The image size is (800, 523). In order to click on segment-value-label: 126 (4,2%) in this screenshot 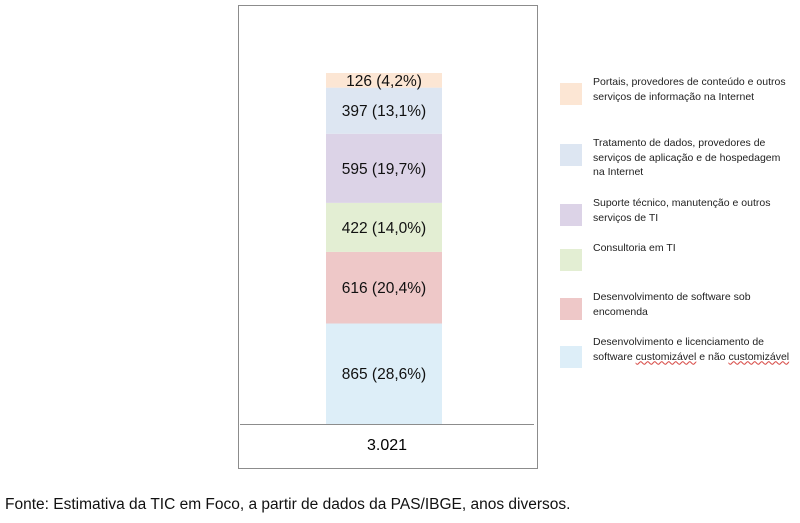, I will do `click(384, 81)`.